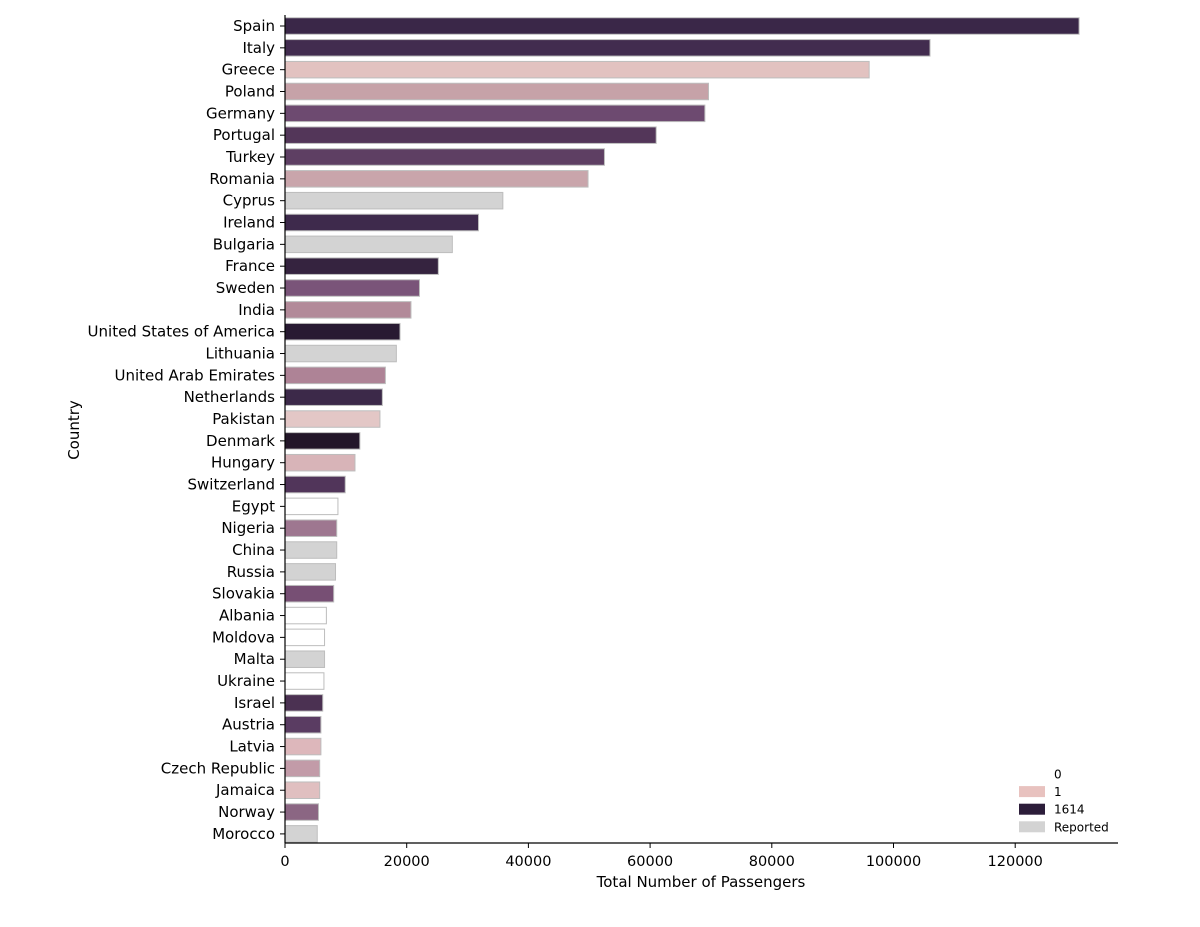  Describe the element at coordinates (218, 768) in the screenshot. I see `y-tick-label: Czech Republic` at that location.